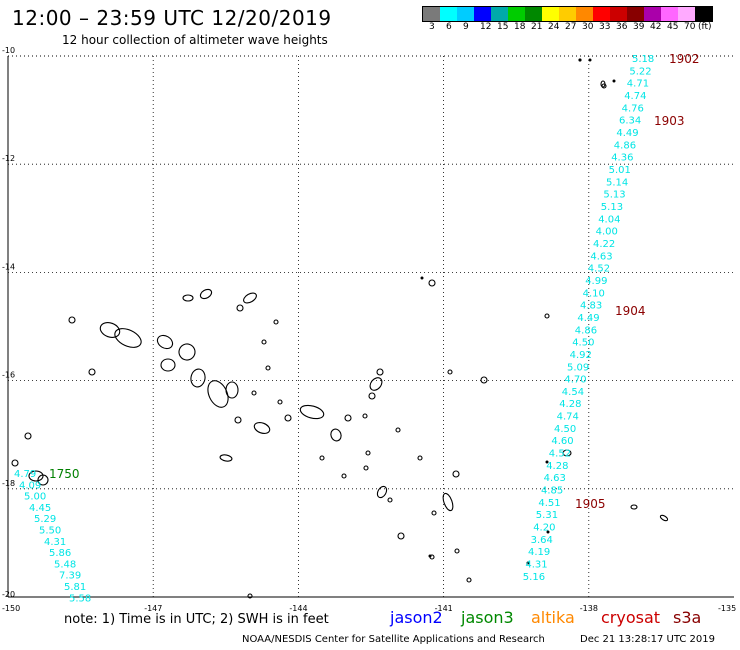 The image size is (740, 650). I want to click on swh-value: 5.09, so click(578, 367).